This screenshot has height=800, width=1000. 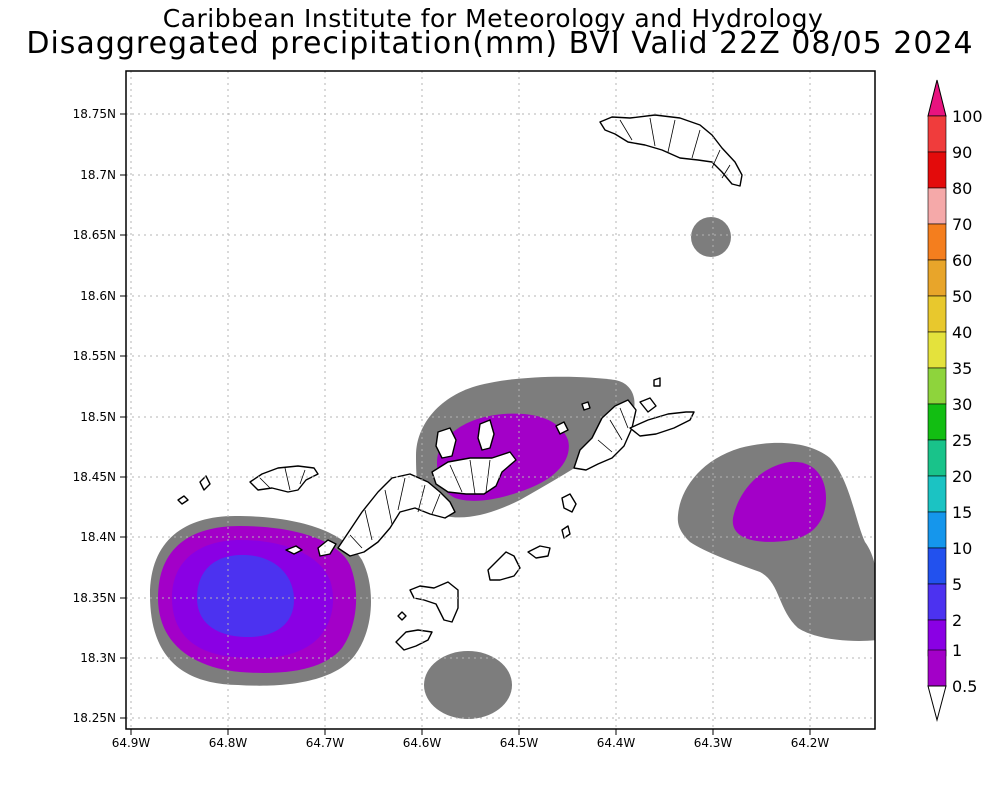 I want to click on lon-label: 64.4W, so click(x=616, y=743).